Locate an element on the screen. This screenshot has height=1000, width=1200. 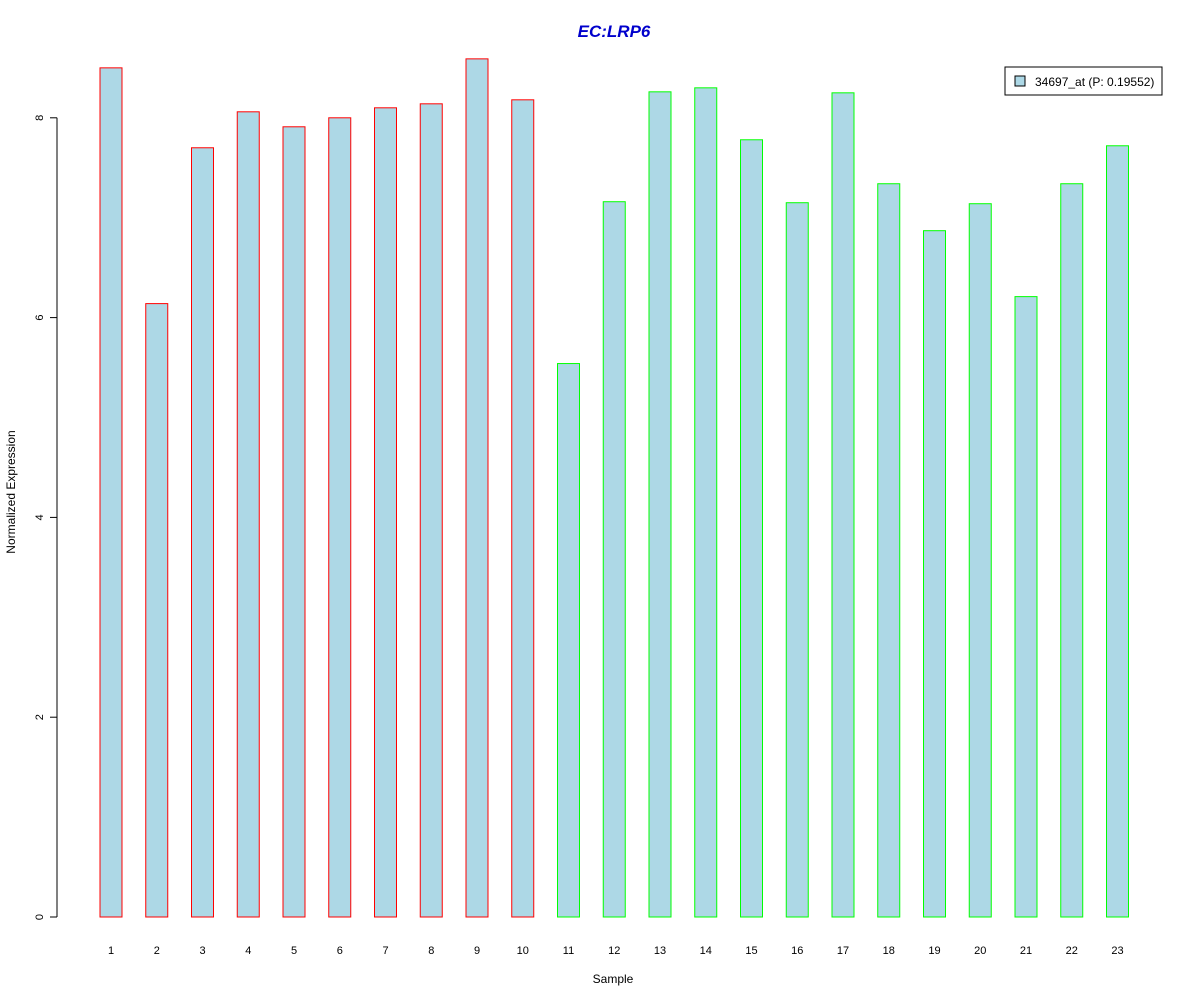
x-tick-labels: 1 2 3 4 5 6 7 8 9 10 11 12 13 14 15 16 17 18 19 20 21 22 23 is located at coordinates (616, 951).